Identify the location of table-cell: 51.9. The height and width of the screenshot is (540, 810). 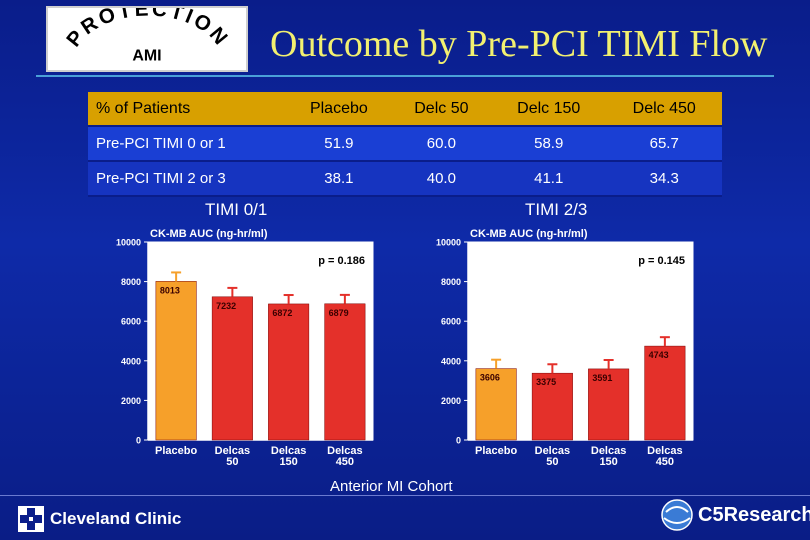
(339, 143).